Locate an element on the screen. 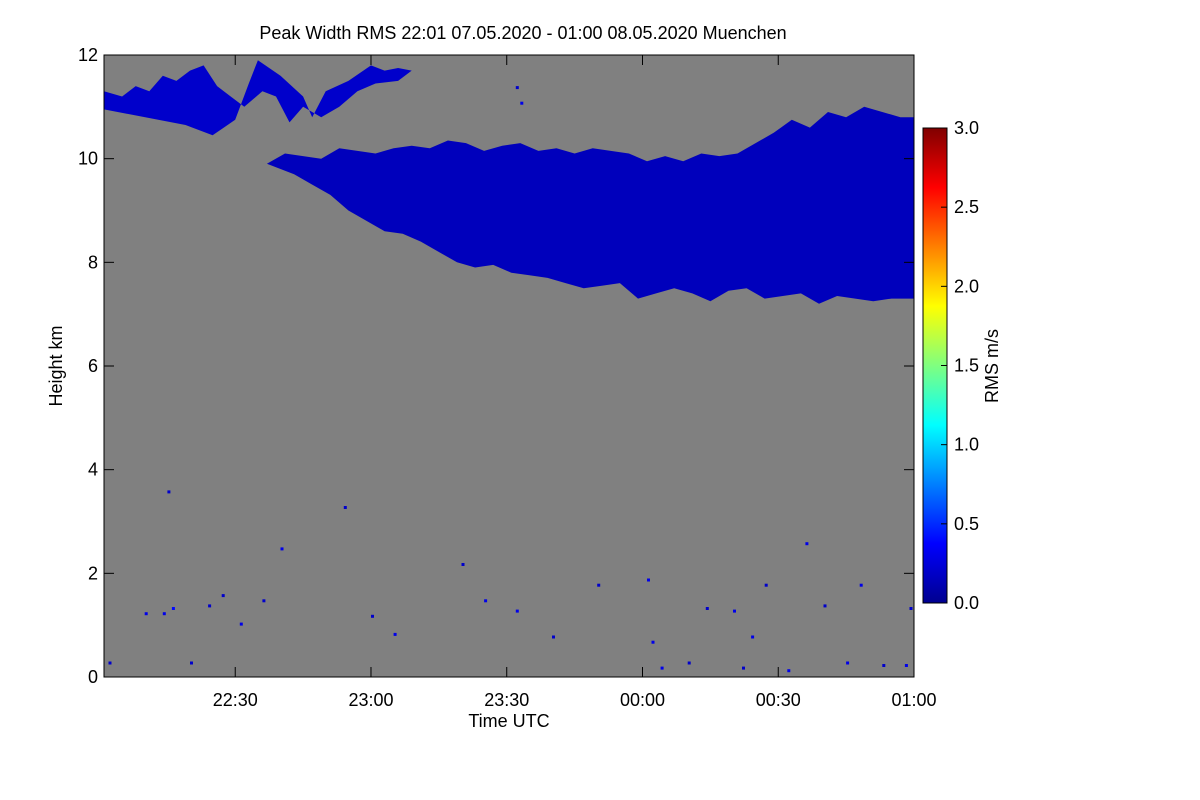 The image size is (1200, 800). y-tick-label: 2 is located at coordinates (93, 573).